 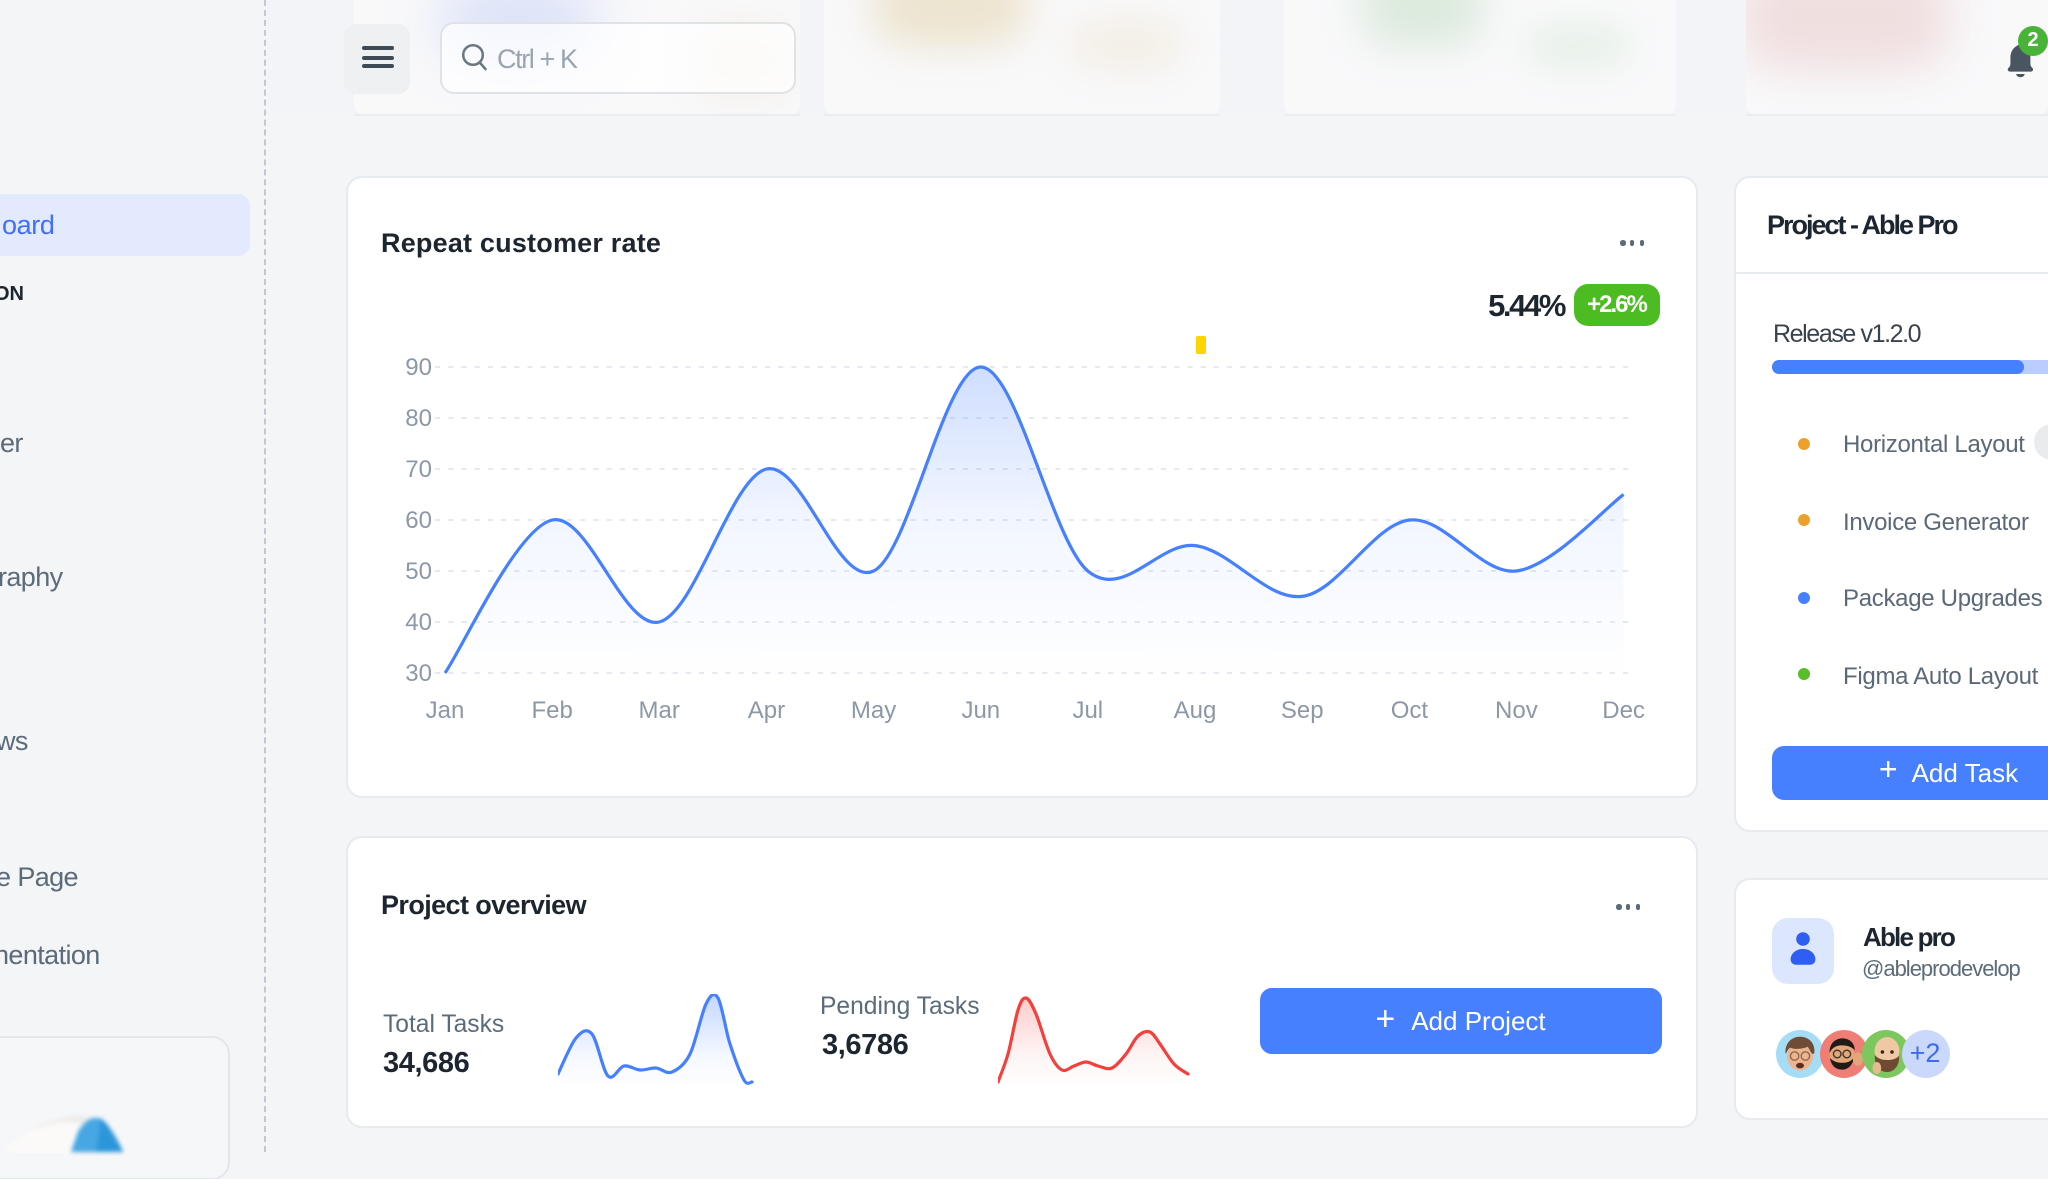 I want to click on svg-text: Oct, so click(x=1409, y=710).